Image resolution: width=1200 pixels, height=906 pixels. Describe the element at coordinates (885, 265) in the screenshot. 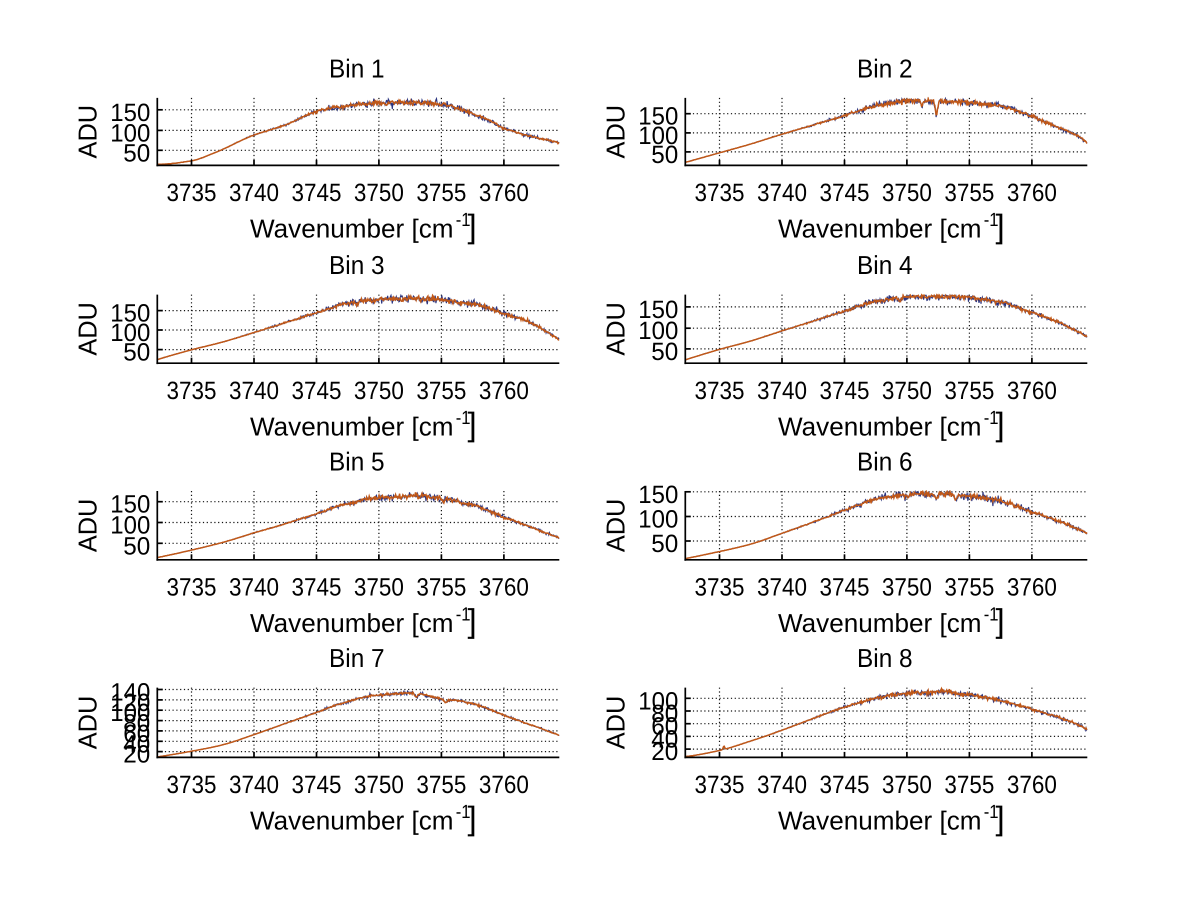

I see `svg-text: Bin 4` at that location.